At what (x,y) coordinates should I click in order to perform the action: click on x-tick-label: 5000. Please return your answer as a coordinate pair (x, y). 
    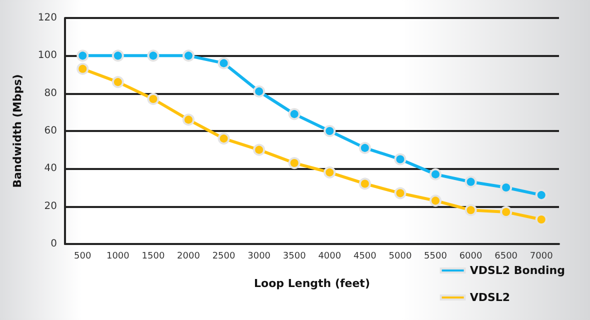
    Looking at the image, I should click on (400, 257).